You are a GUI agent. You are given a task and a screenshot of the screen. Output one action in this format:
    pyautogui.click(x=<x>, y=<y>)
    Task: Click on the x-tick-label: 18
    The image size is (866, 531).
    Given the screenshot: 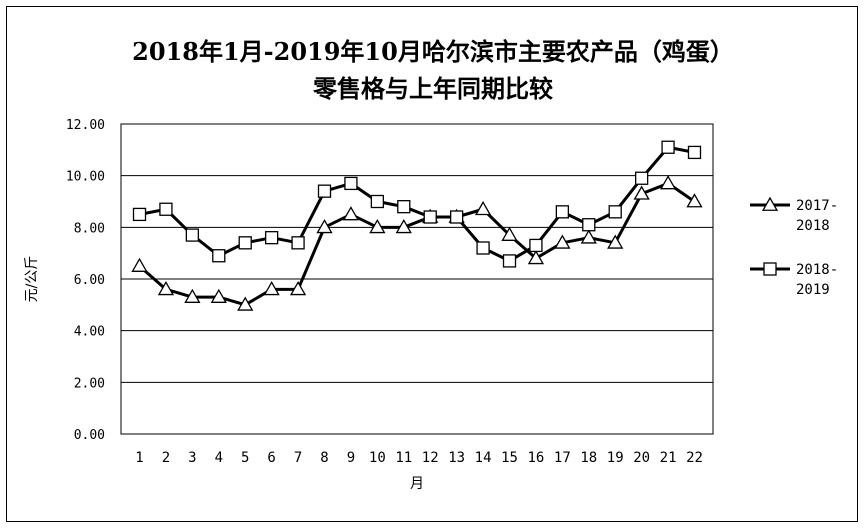 What is the action you would take?
    pyautogui.click(x=588, y=458)
    